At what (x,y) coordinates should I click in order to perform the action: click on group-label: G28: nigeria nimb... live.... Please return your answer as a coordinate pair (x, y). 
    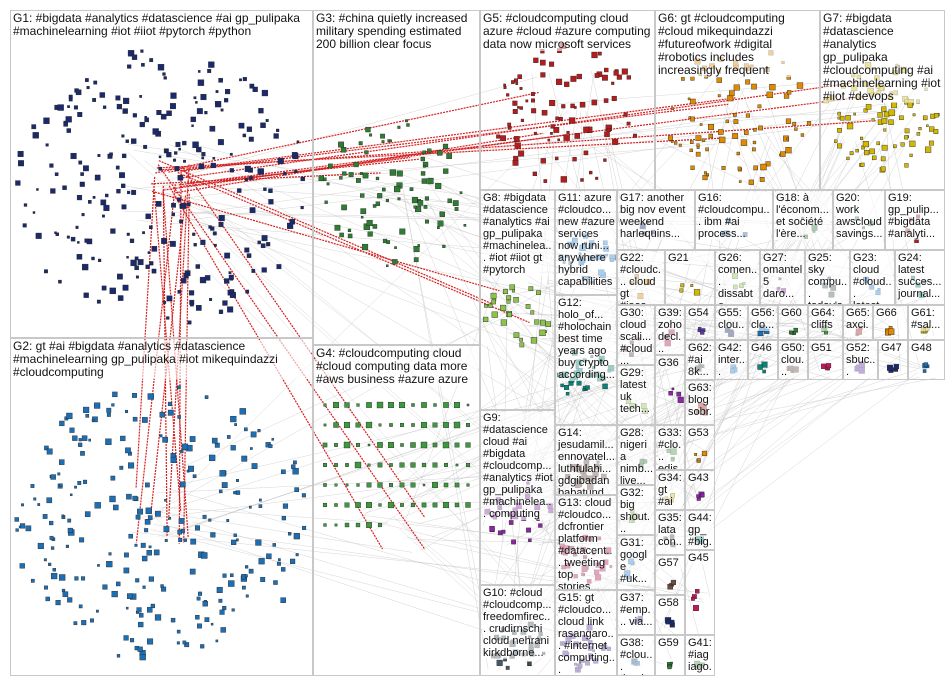
    Looking at the image, I should click on (637, 456).